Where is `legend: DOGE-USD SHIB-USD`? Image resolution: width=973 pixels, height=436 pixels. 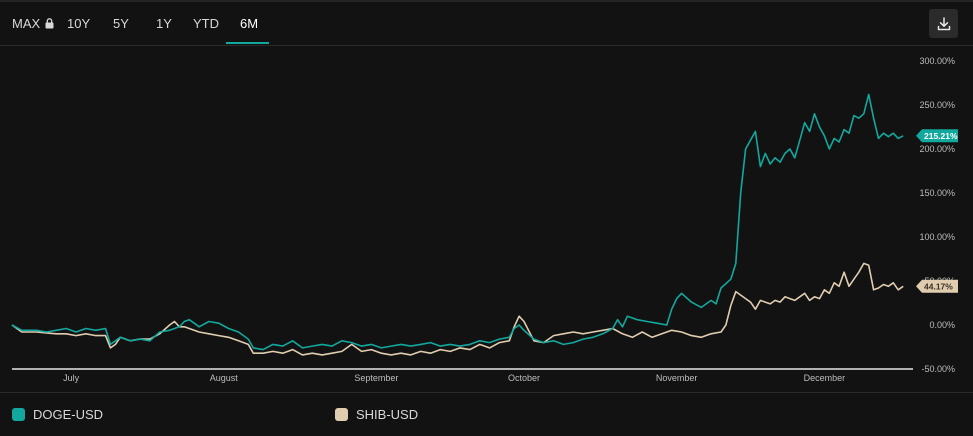
legend: DOGE-USD SHIB-USD is located at coordinates (486, 414).